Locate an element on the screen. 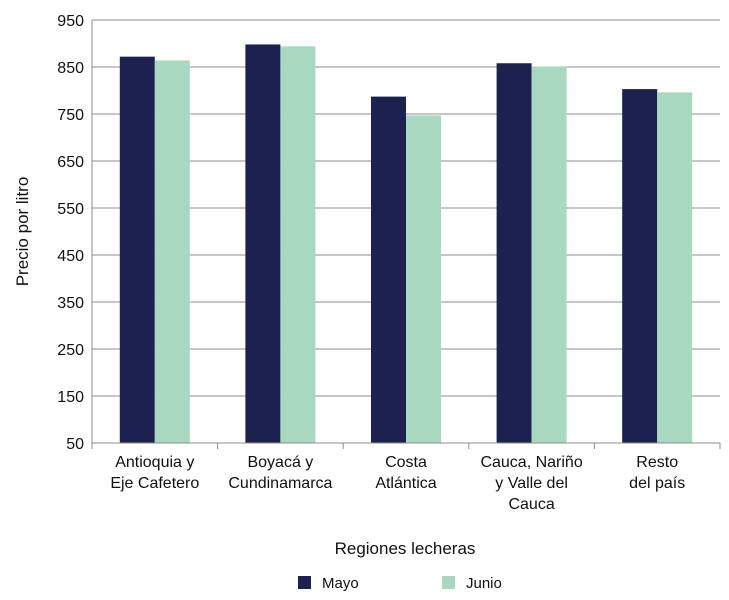  legend-label-junio: Junio is located at coordinates (484, 583).